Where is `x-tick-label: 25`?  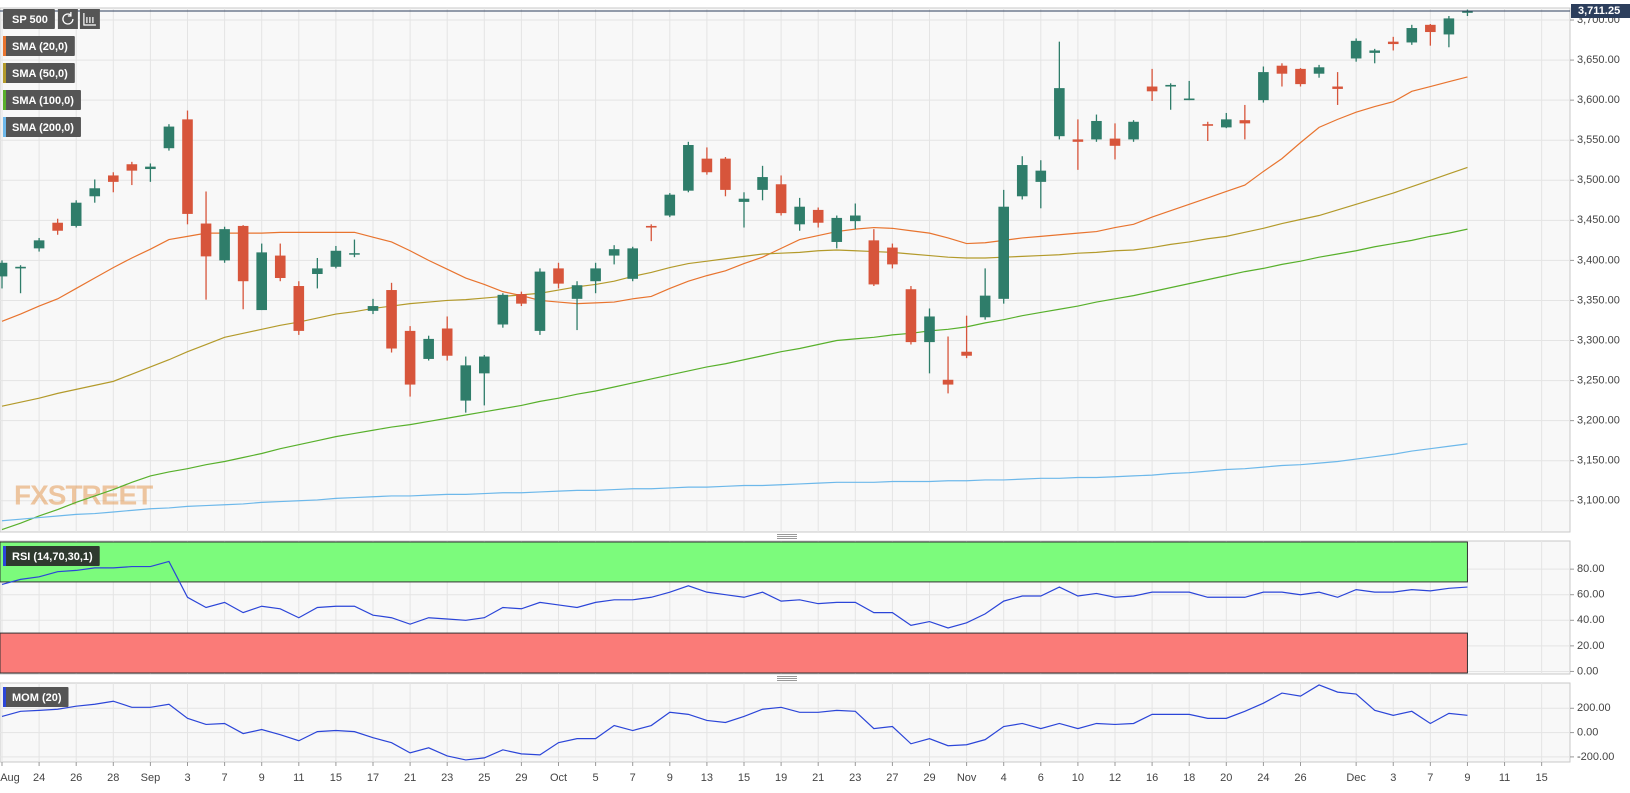
x-tick-label: 25 is located at coordinates (484, 778).